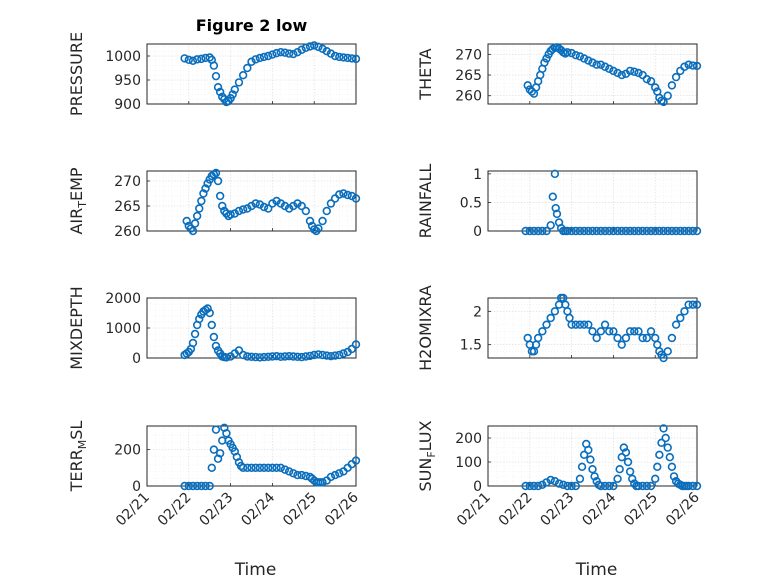 This screenshot has width=778, height=583. Describe the element at coordinates (217, 510) in the screenshot. I see `x-tick-label: 02/23` at that location.